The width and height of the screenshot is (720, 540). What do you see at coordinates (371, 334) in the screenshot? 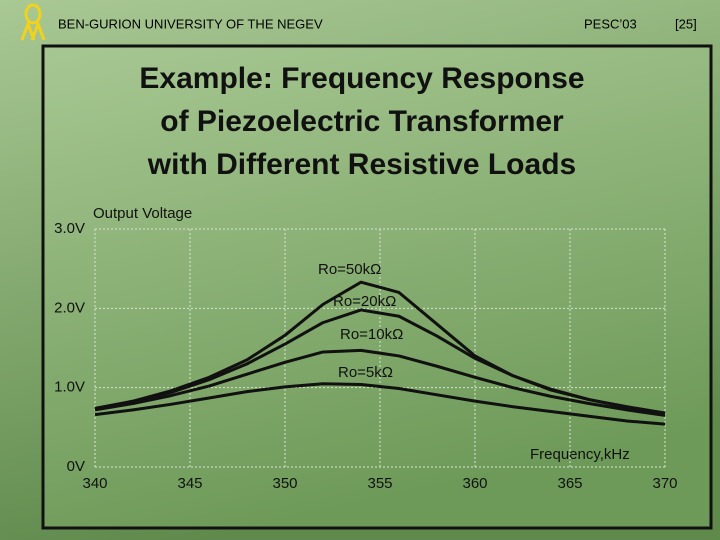
I see `series-label: Ro=10kΩ` at bounding box center [371, 334].